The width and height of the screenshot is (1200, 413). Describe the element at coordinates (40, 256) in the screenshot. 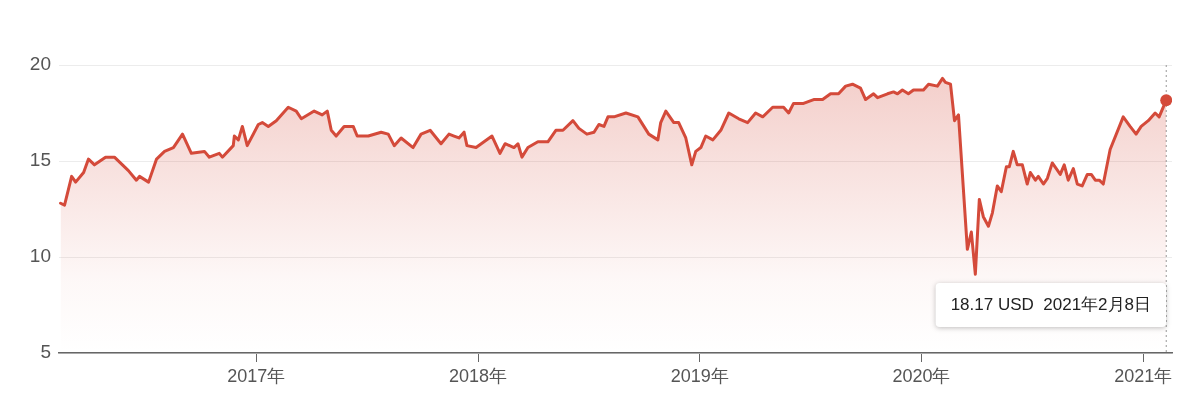

I see `y-tick-label: 10` at that location.